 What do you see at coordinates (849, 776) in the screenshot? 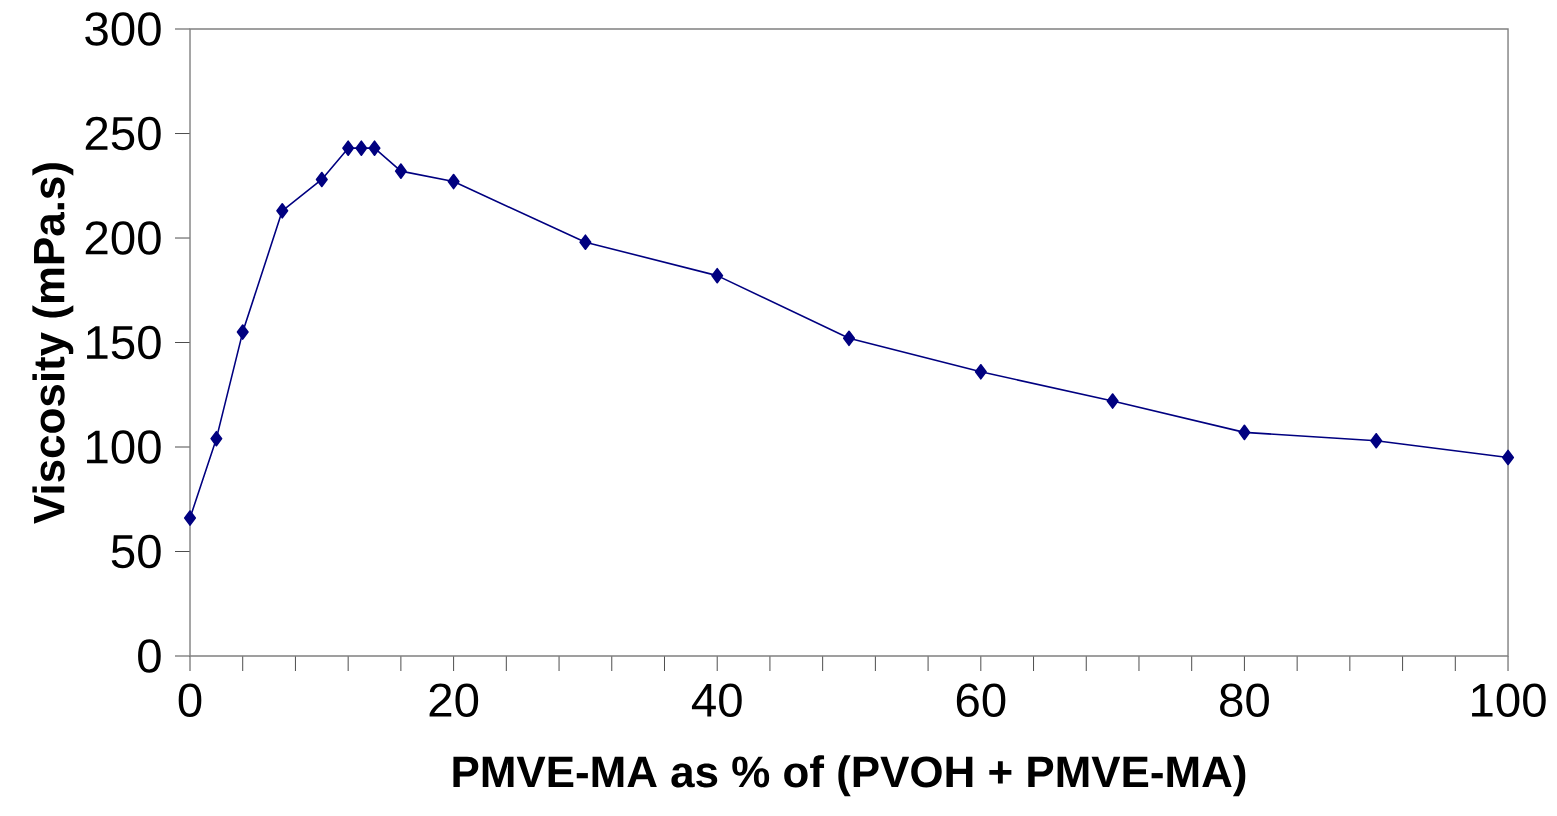
I see `x-axis-title: PMVE-MA as % of (PVOH + PMVE-MA)` at bounding box center [849, 776].